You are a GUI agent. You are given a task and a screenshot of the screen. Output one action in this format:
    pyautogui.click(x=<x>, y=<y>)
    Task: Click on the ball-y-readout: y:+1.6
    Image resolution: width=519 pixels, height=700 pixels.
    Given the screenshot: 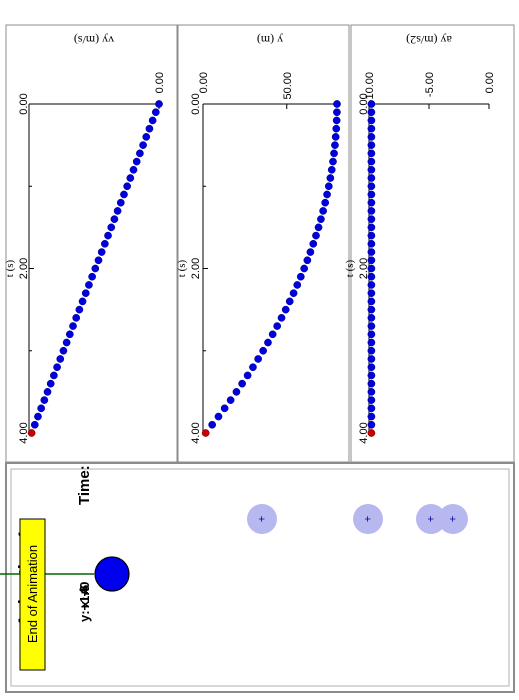 What is the action you would take?
    pyautogui.click(x=84, y=603)
    